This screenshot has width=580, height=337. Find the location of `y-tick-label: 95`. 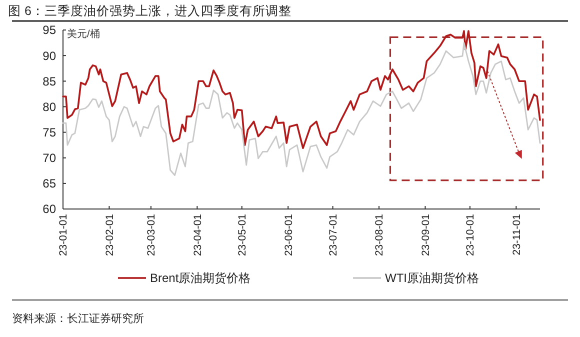

y-tick-label: 95 is located at coordinates (49, 30).